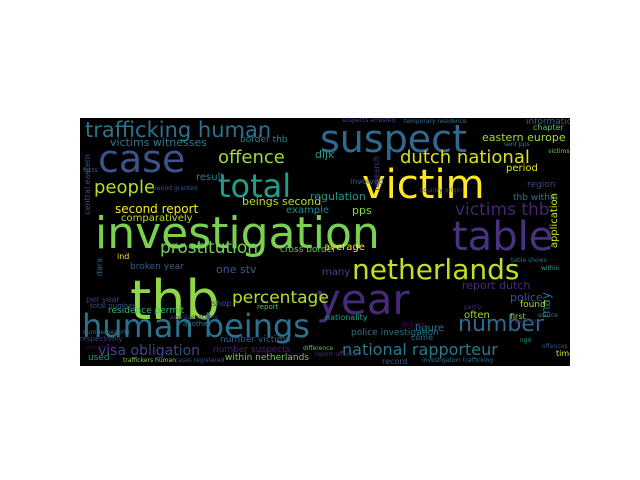 The image size is (640, 480). Describe the element at coordinates (559, 151) in the screenshot. I see `word-victims: victims` at that location.